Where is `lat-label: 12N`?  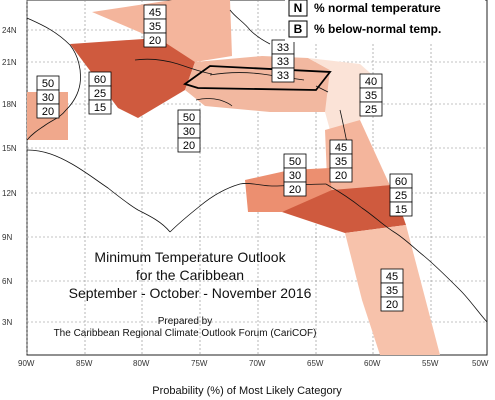 lat-label: 12N is located at coordinates (9, 193).